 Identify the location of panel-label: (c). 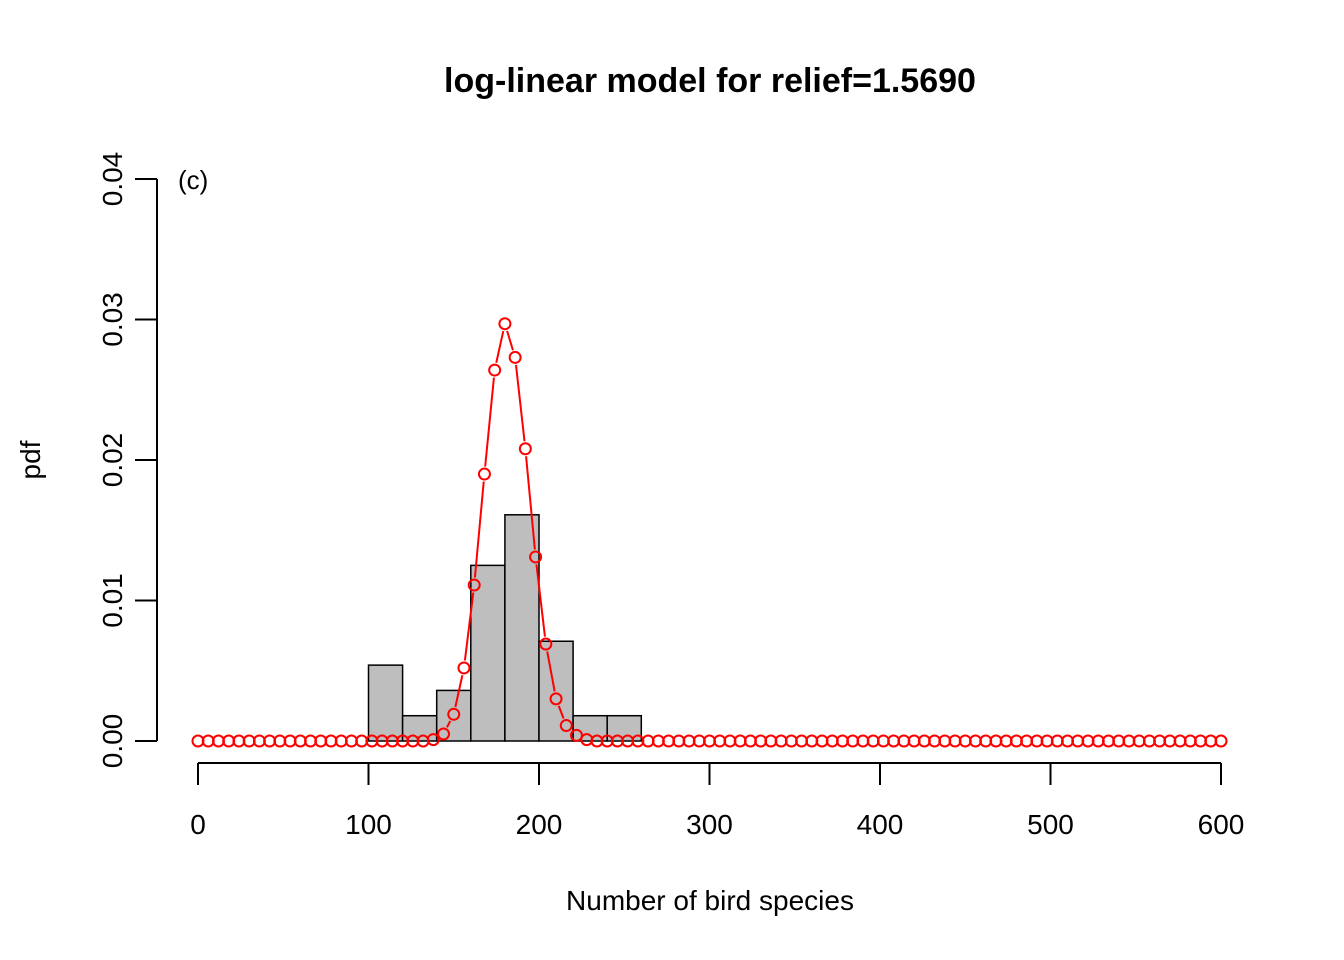
(193, 180).